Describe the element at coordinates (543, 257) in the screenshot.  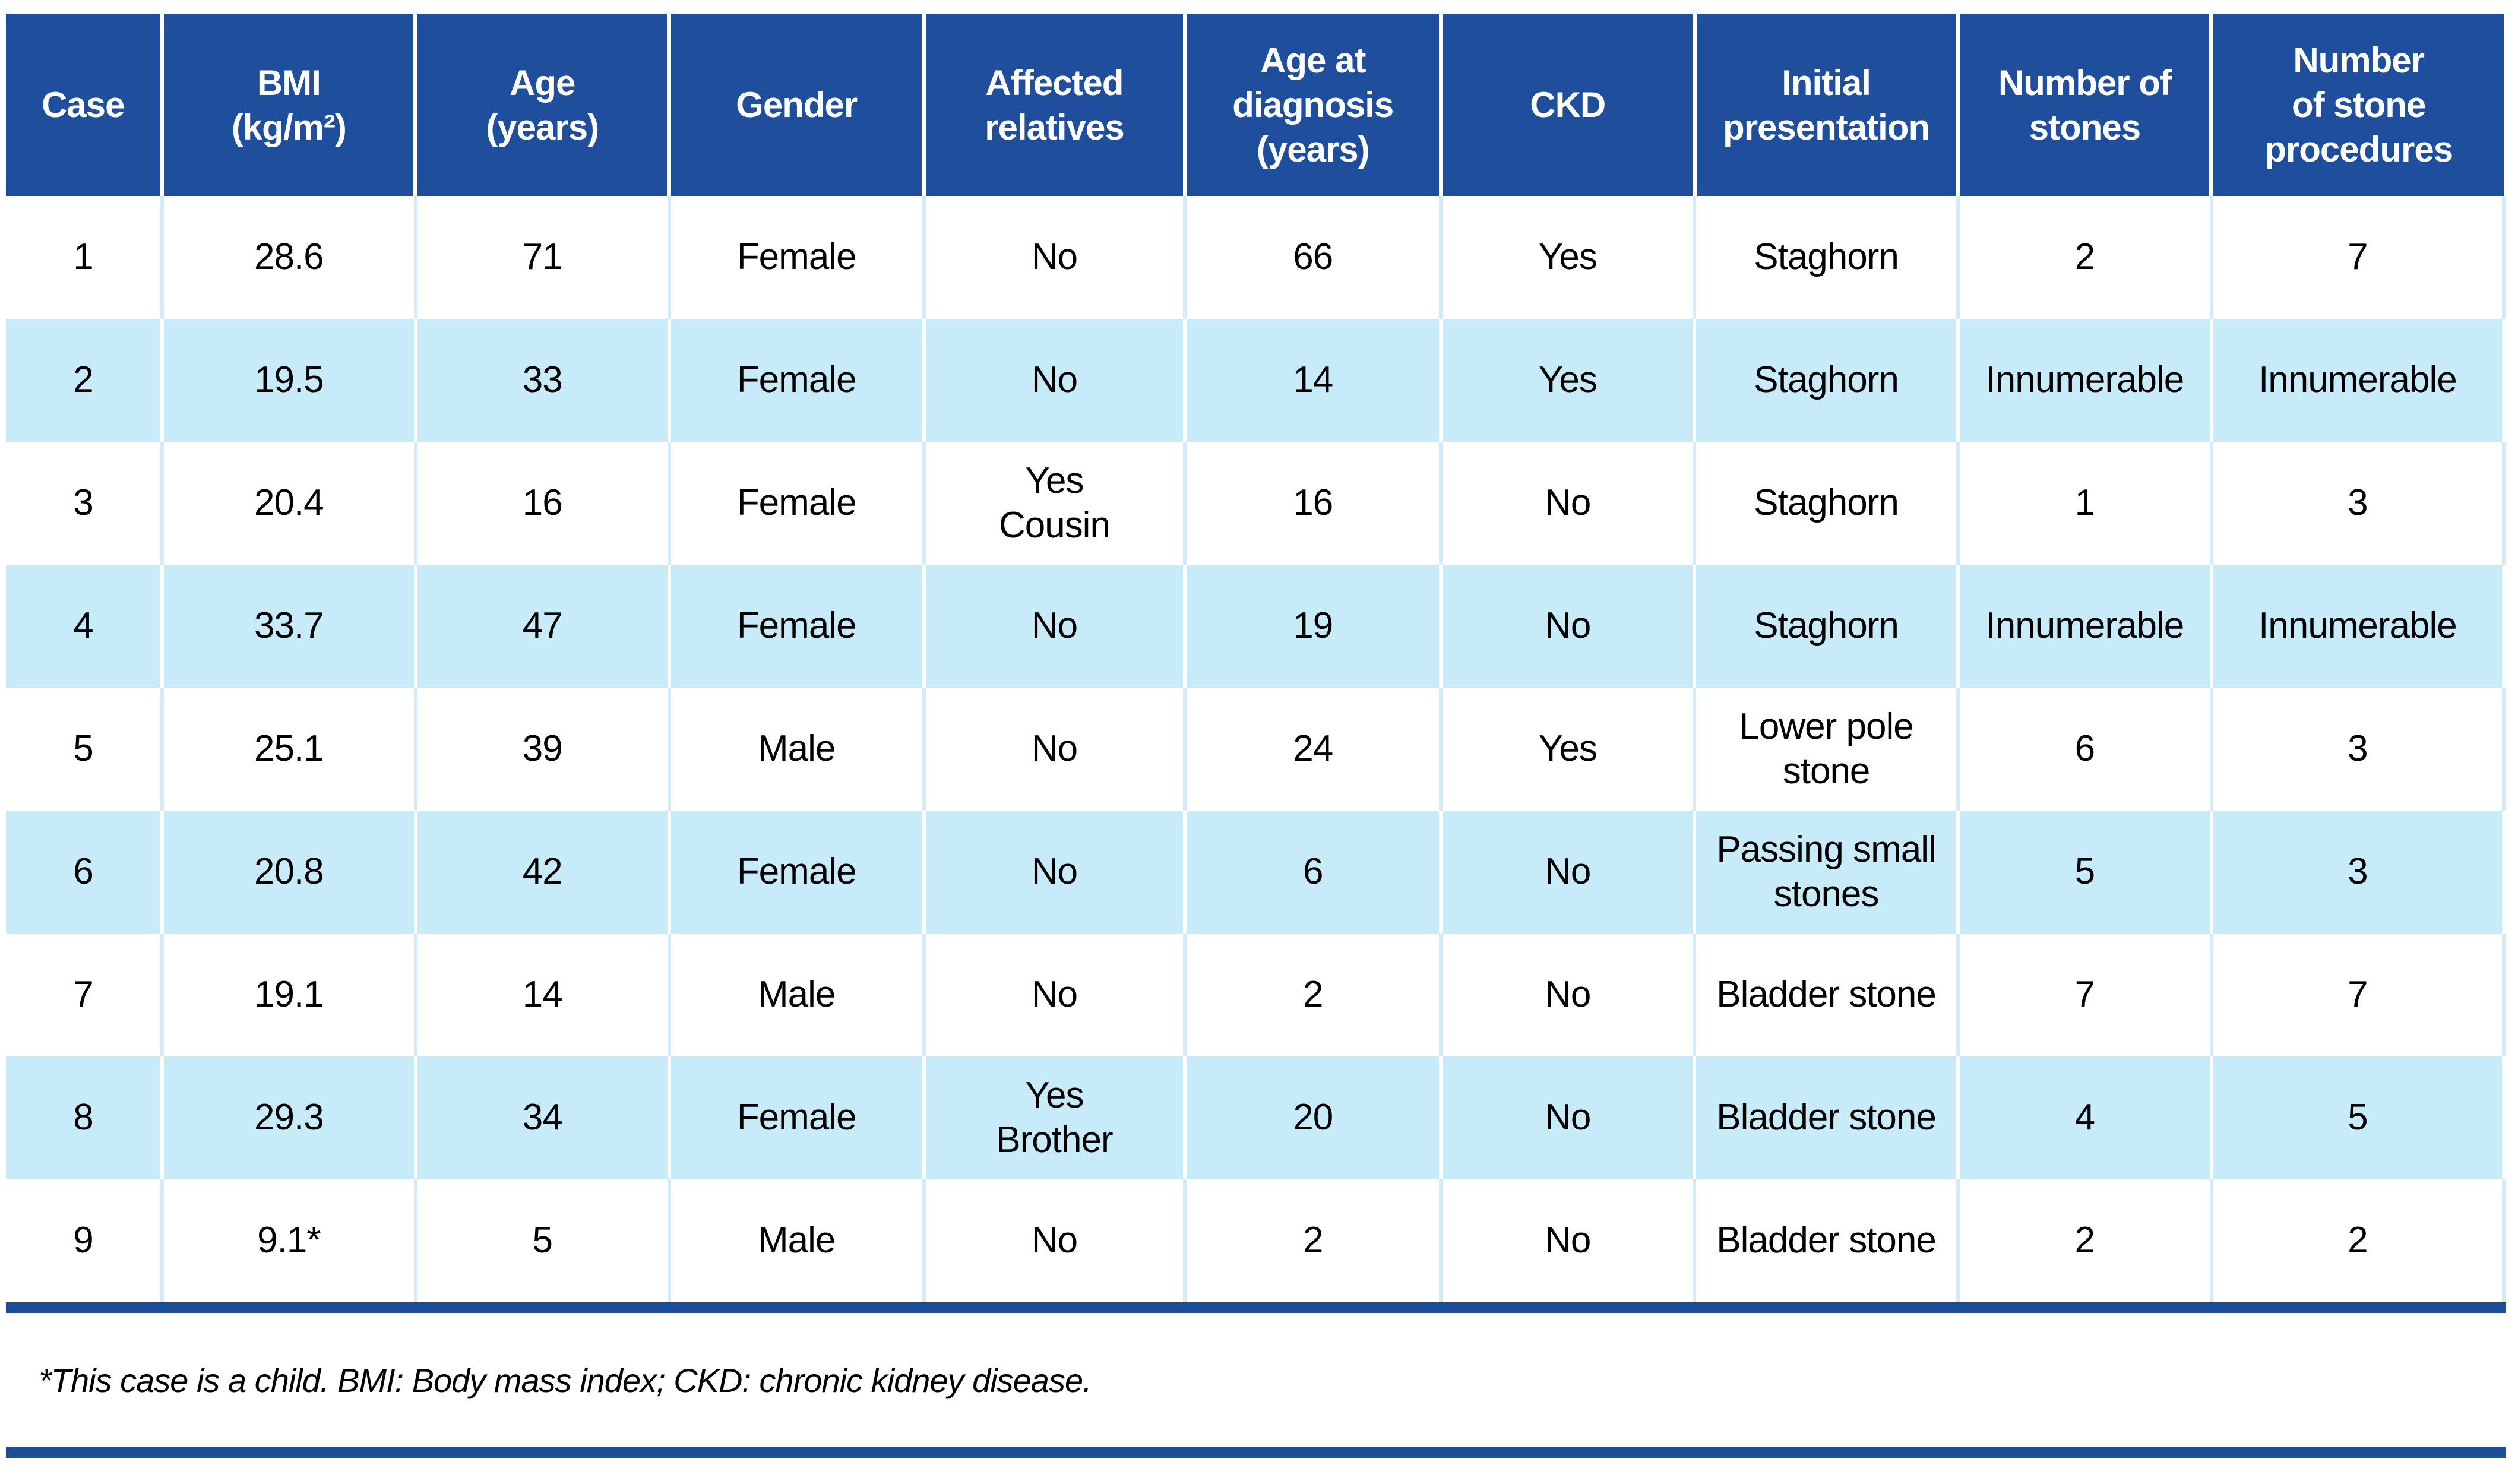
I see `table-cell: 71` at that location.